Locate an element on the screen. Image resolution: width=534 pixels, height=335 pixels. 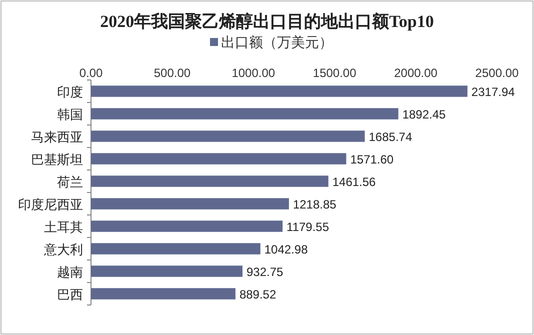
data-label: 2317.94 is located at coordinates (493, 91).